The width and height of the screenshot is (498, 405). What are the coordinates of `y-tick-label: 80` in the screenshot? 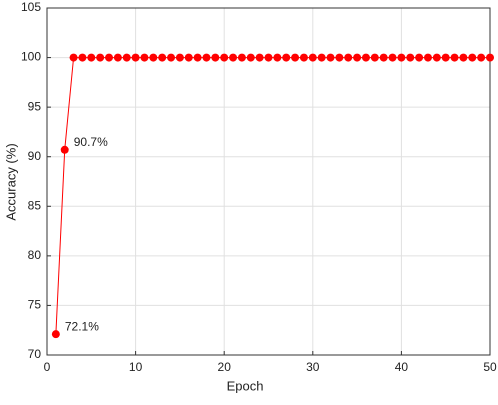 It's located at (35, 255).